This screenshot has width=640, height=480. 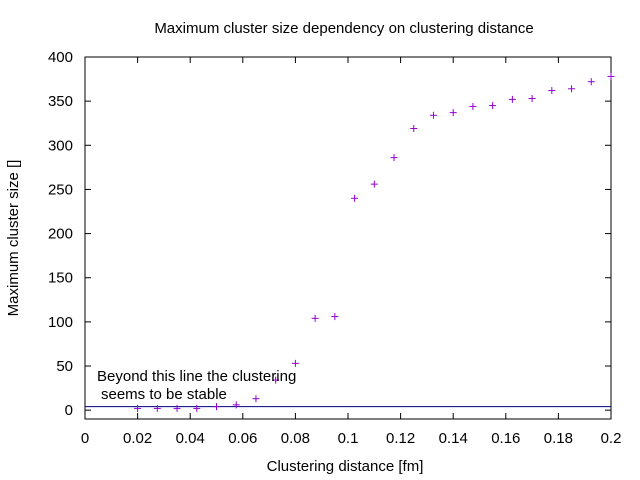 I want to click on y-axis-label: Maximum cluster size [], so click(x=13, y=238).